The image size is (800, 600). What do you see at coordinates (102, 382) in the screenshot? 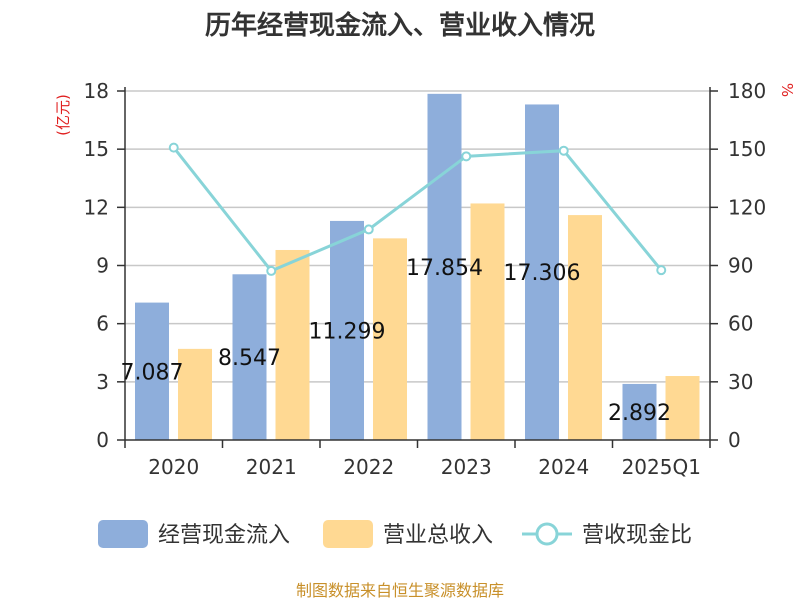
I see `y-left-tick-label: 3` at bounding box center [102, 382].